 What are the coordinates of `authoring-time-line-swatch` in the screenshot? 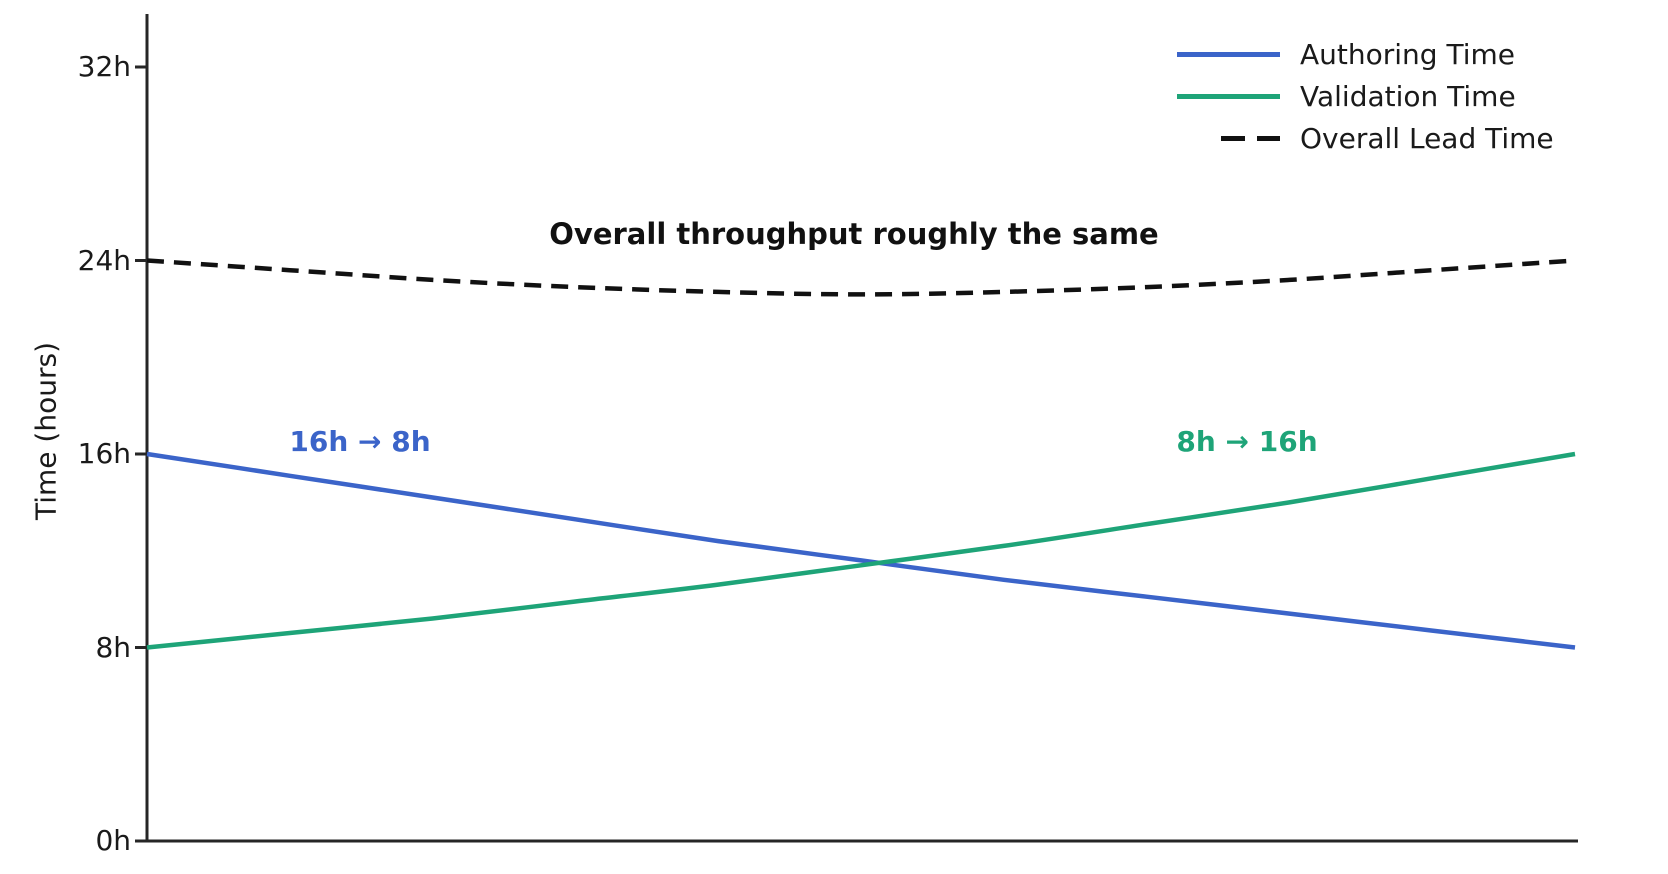 It's located at (1228, 54).